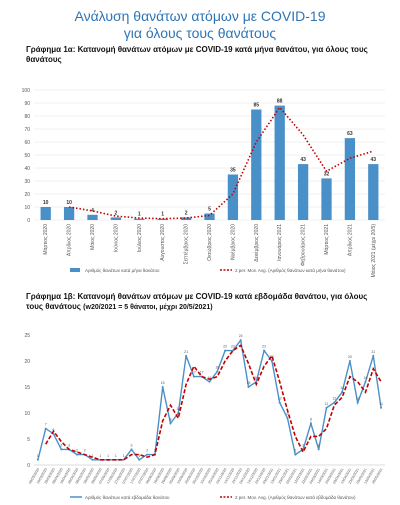 The image size is (400, 505). I want to click on x-tick-label: Μάιος 2021 (μέχρι 20/5), so click(373, 251).